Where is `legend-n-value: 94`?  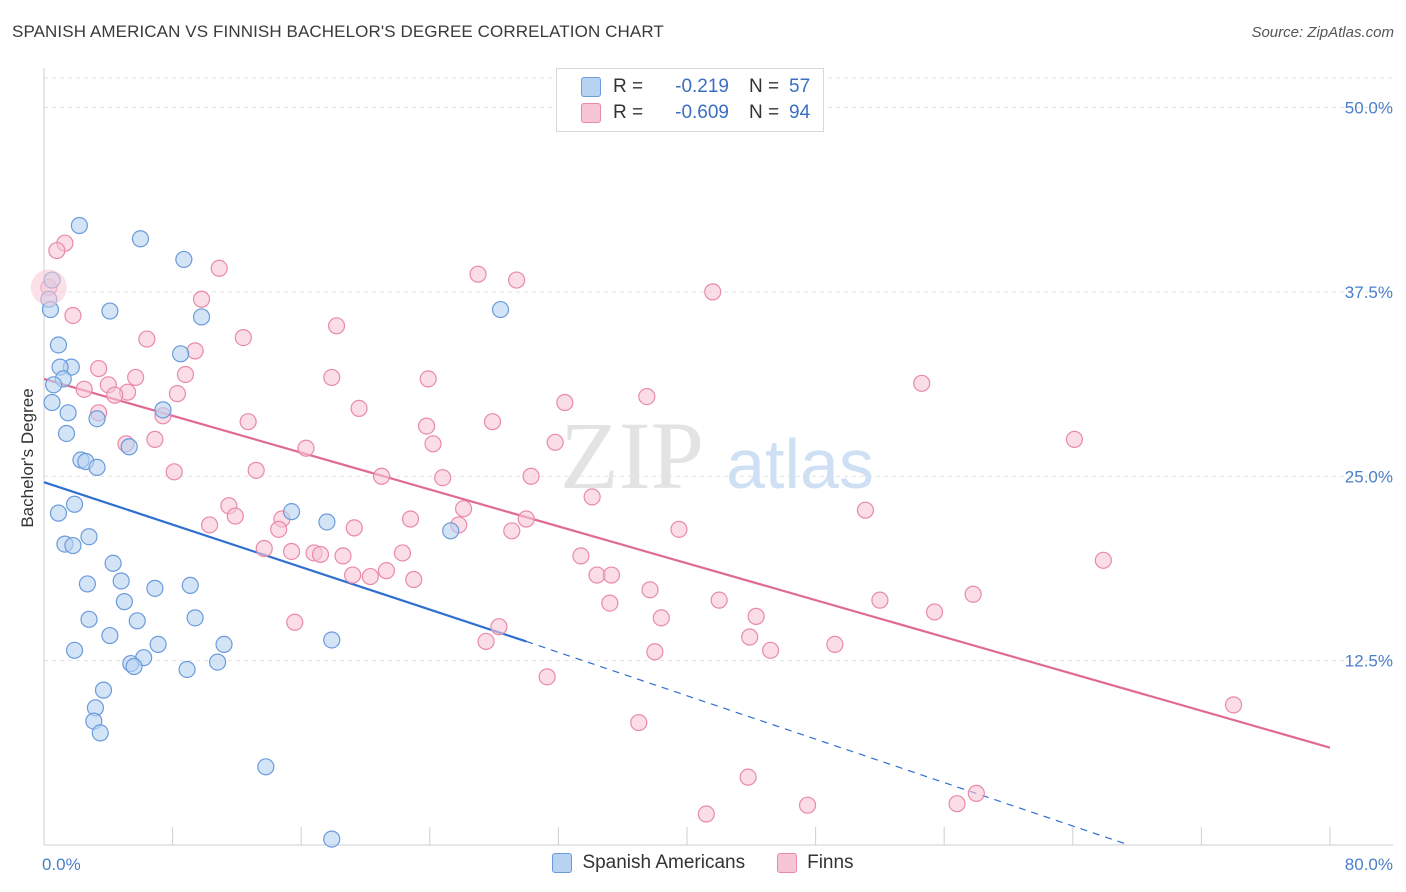
legend-n-value: 94 is located at coordinates (800, 112).